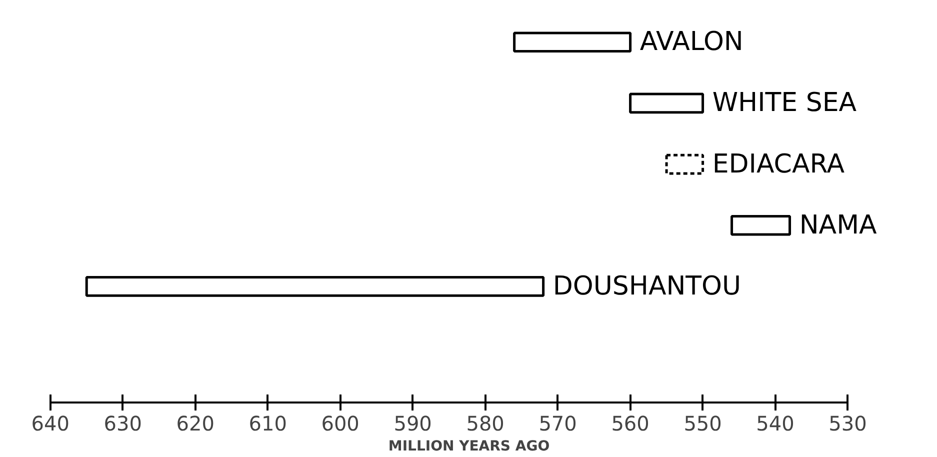 This screenshot has height=457, width=937. I want to click on y-tick-label: DOUSHANTOU, so click(647, 286).